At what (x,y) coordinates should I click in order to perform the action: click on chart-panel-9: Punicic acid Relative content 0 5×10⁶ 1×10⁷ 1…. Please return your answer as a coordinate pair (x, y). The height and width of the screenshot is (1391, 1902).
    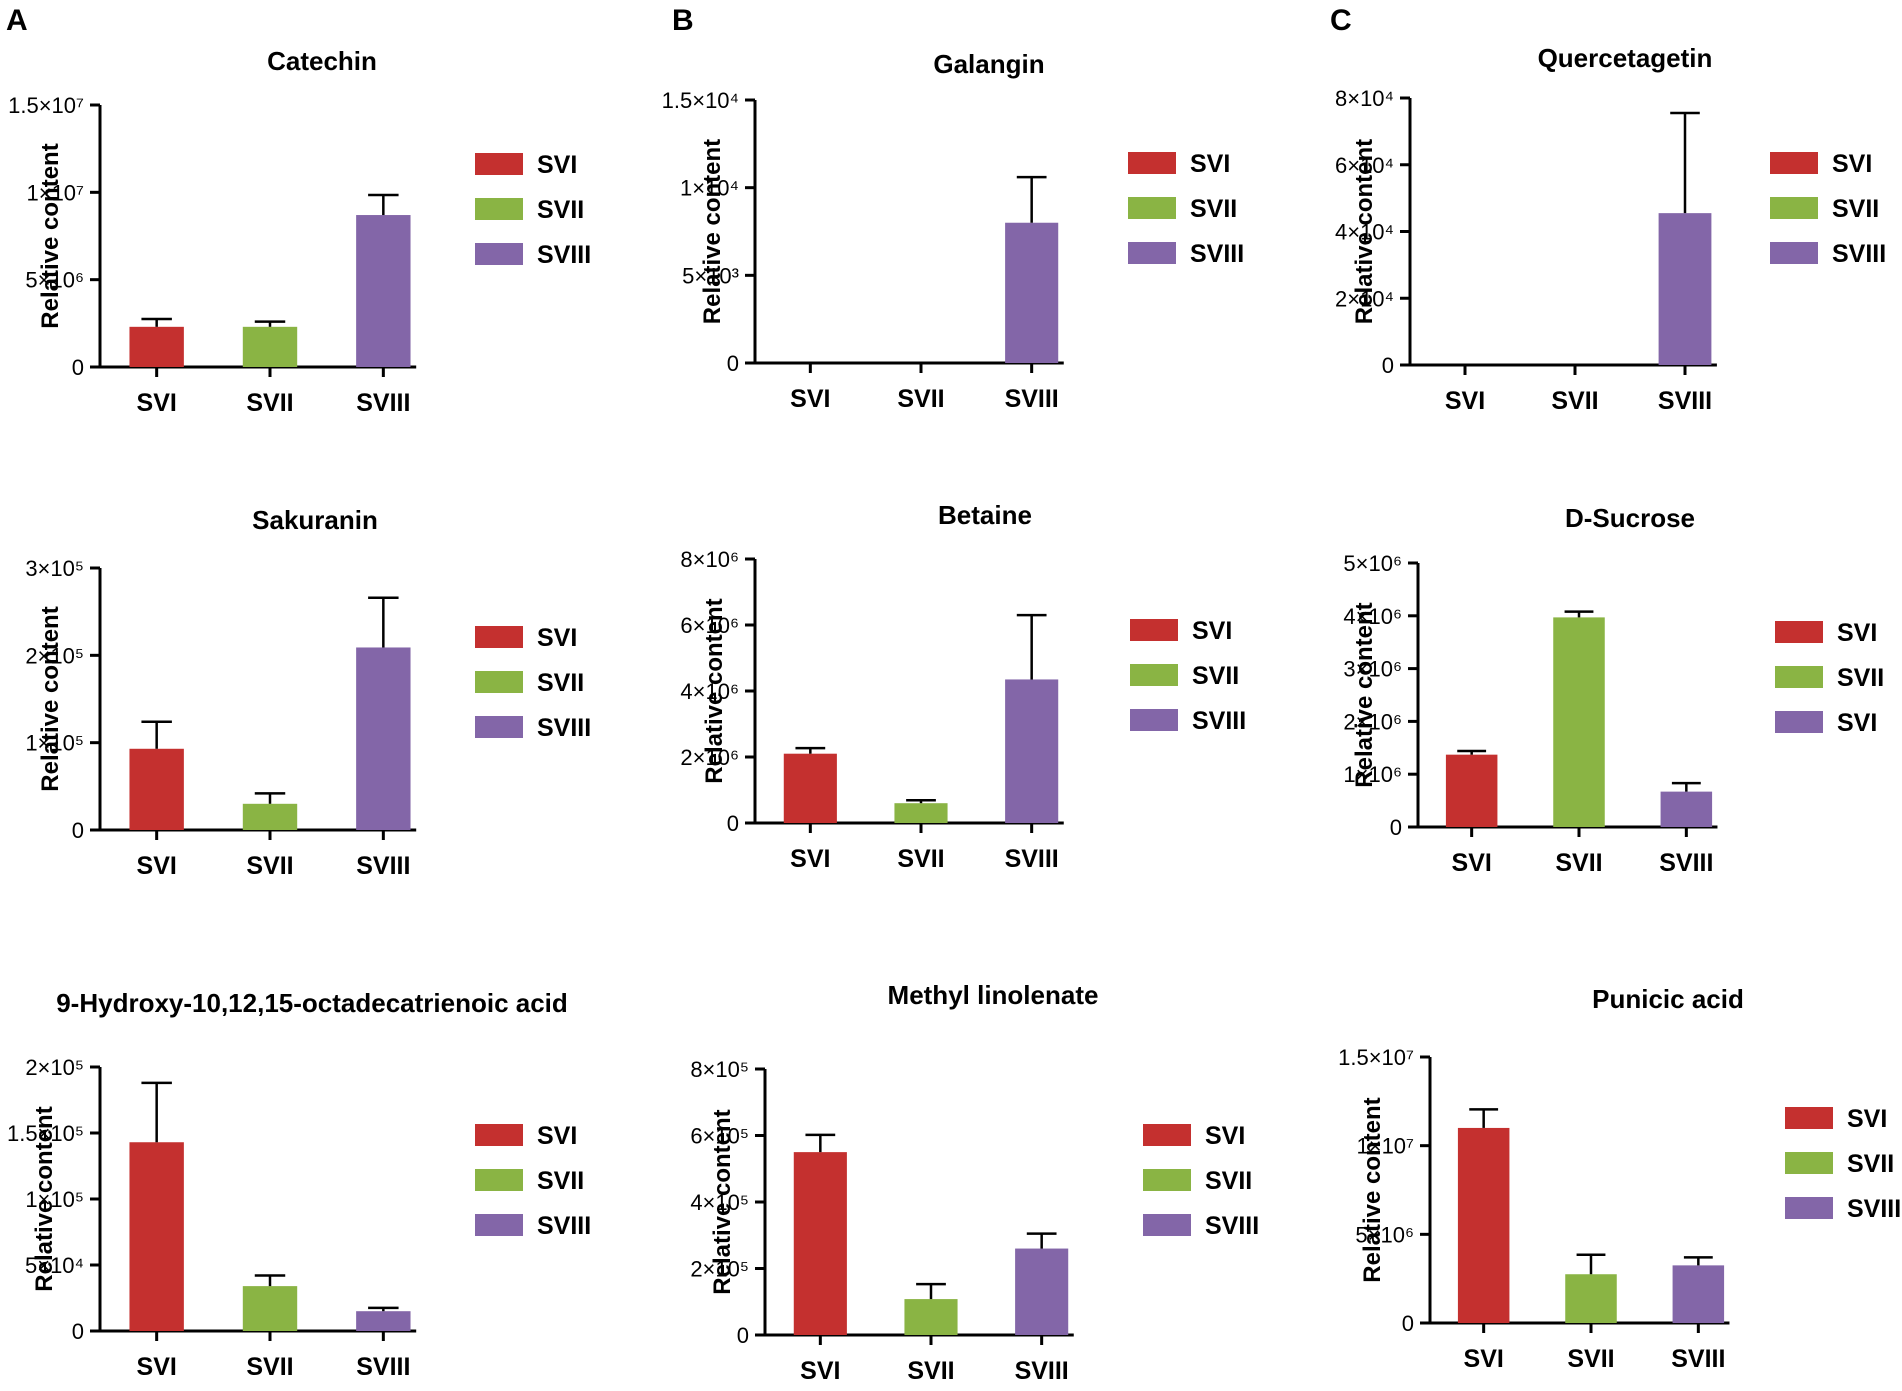
    Looking at the image, I should click on (1619, 1178).